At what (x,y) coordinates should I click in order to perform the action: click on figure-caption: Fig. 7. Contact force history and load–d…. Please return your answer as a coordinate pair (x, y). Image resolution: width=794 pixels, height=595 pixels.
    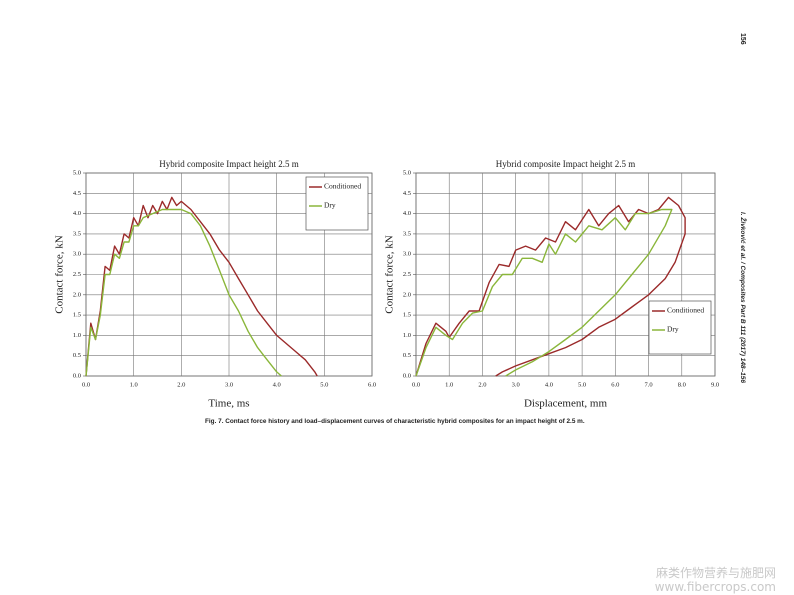
    Looking at the image, I should click on (395, 421).